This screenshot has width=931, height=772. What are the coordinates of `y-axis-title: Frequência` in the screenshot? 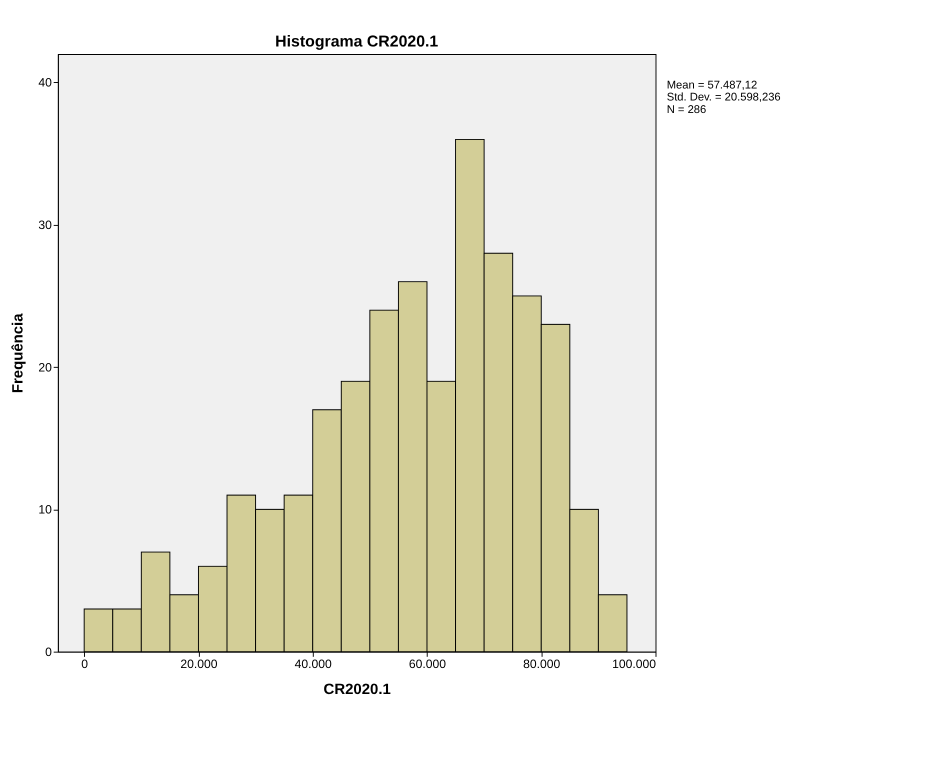 It's located at (17, 353).